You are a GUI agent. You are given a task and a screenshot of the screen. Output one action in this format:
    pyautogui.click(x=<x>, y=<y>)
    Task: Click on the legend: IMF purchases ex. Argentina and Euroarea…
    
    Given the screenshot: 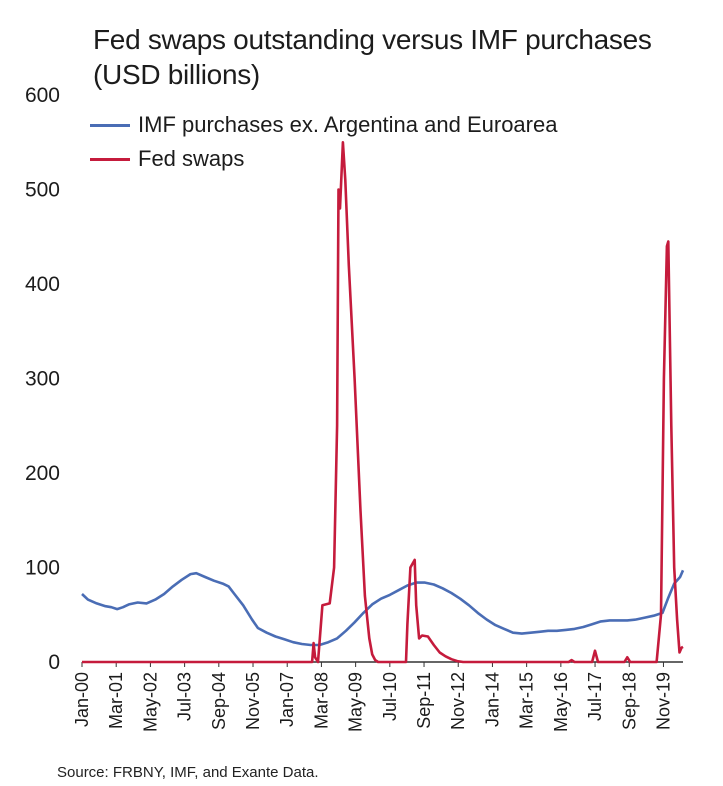 What is the action you would take?
    pyautogui.click(x=323, y=142)
    